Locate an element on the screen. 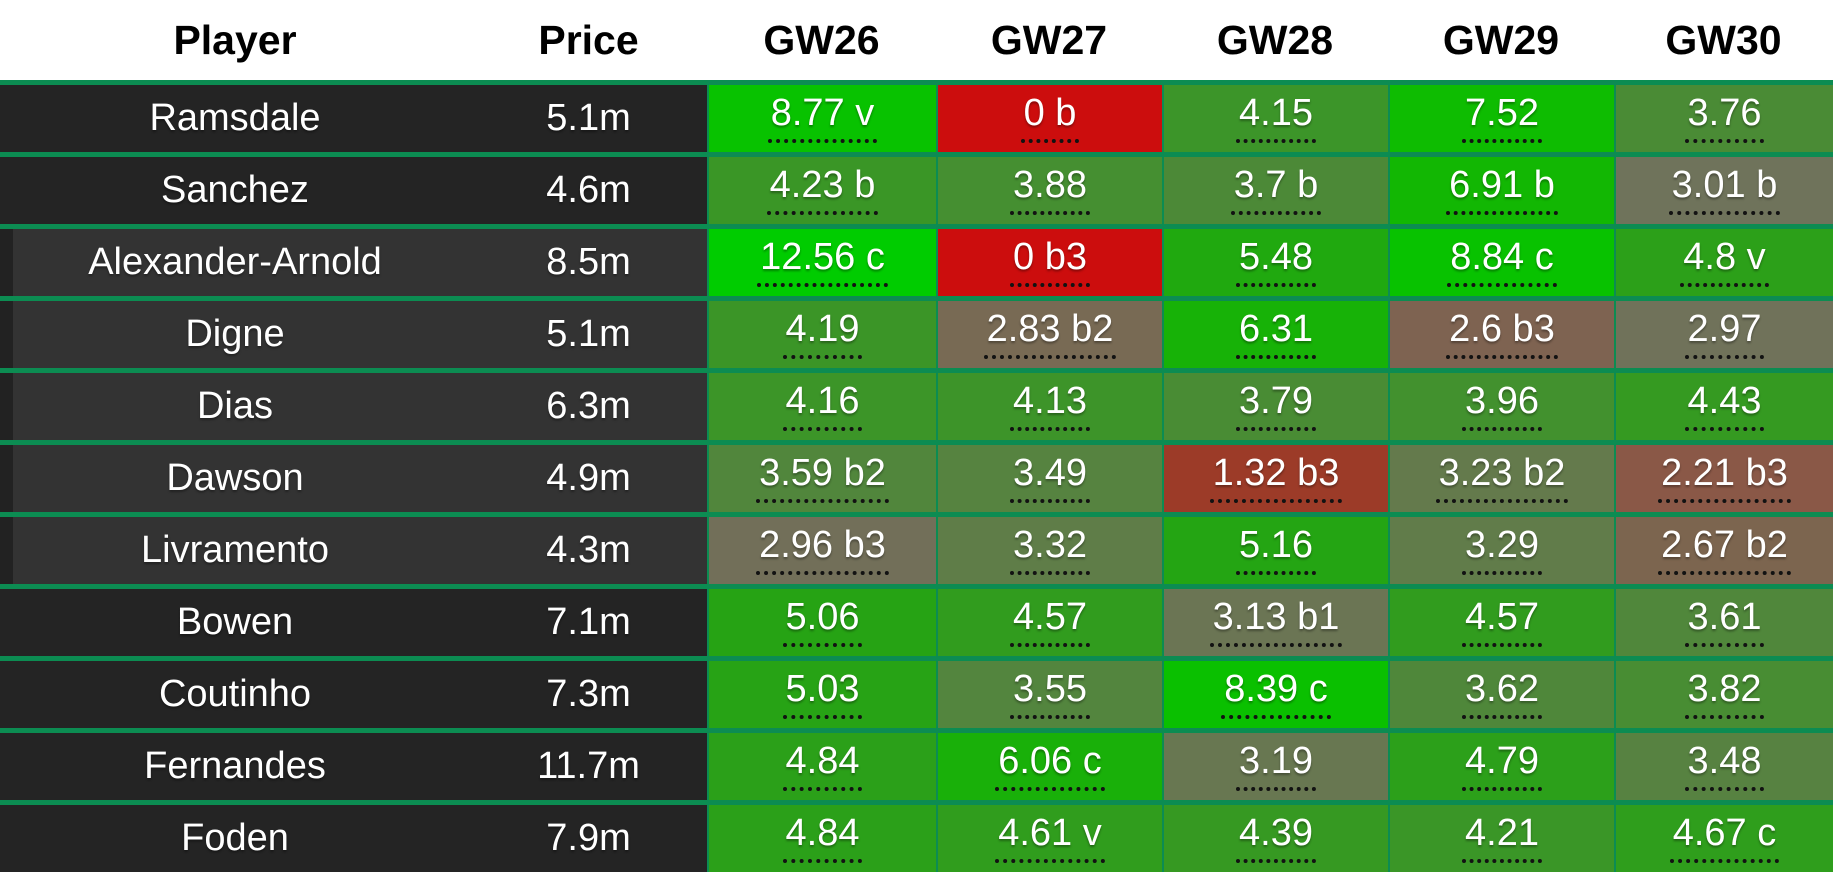 The width and height of the screenshot is (1833, 872). gw-points-cell: 3.82 is located at coordinates (1723, 694).